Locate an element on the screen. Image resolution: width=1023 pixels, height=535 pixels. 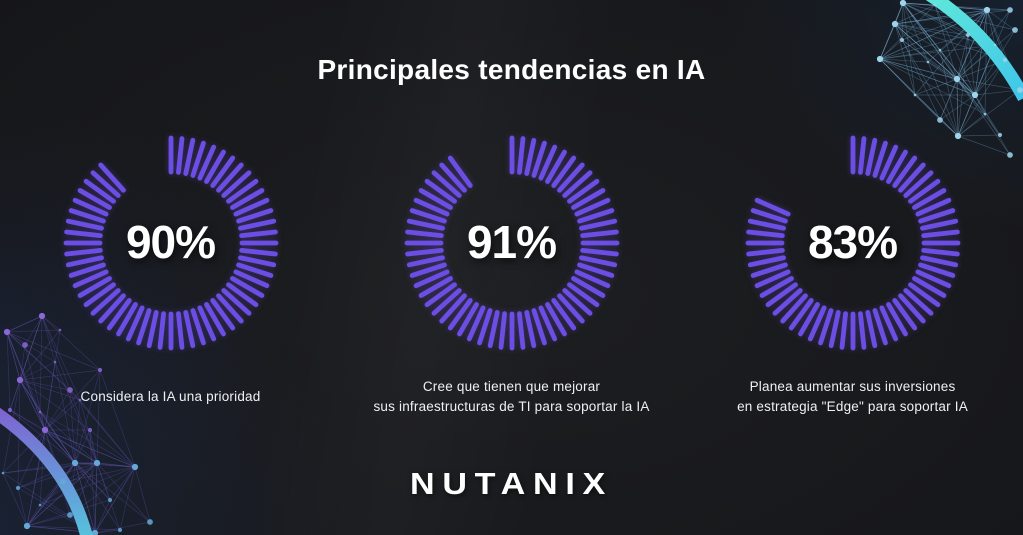
gauge-percent-value: 83% is located at coordinates (852, 241).